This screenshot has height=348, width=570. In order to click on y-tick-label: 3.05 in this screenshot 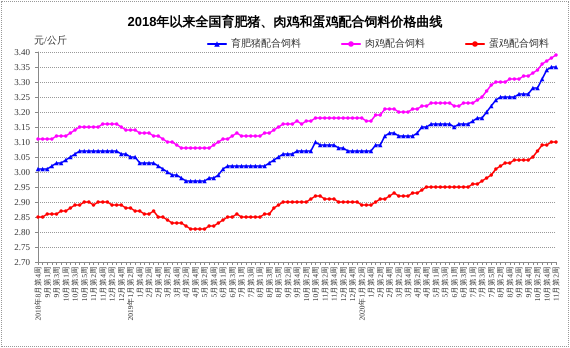, I will do `click(22, 157)`.